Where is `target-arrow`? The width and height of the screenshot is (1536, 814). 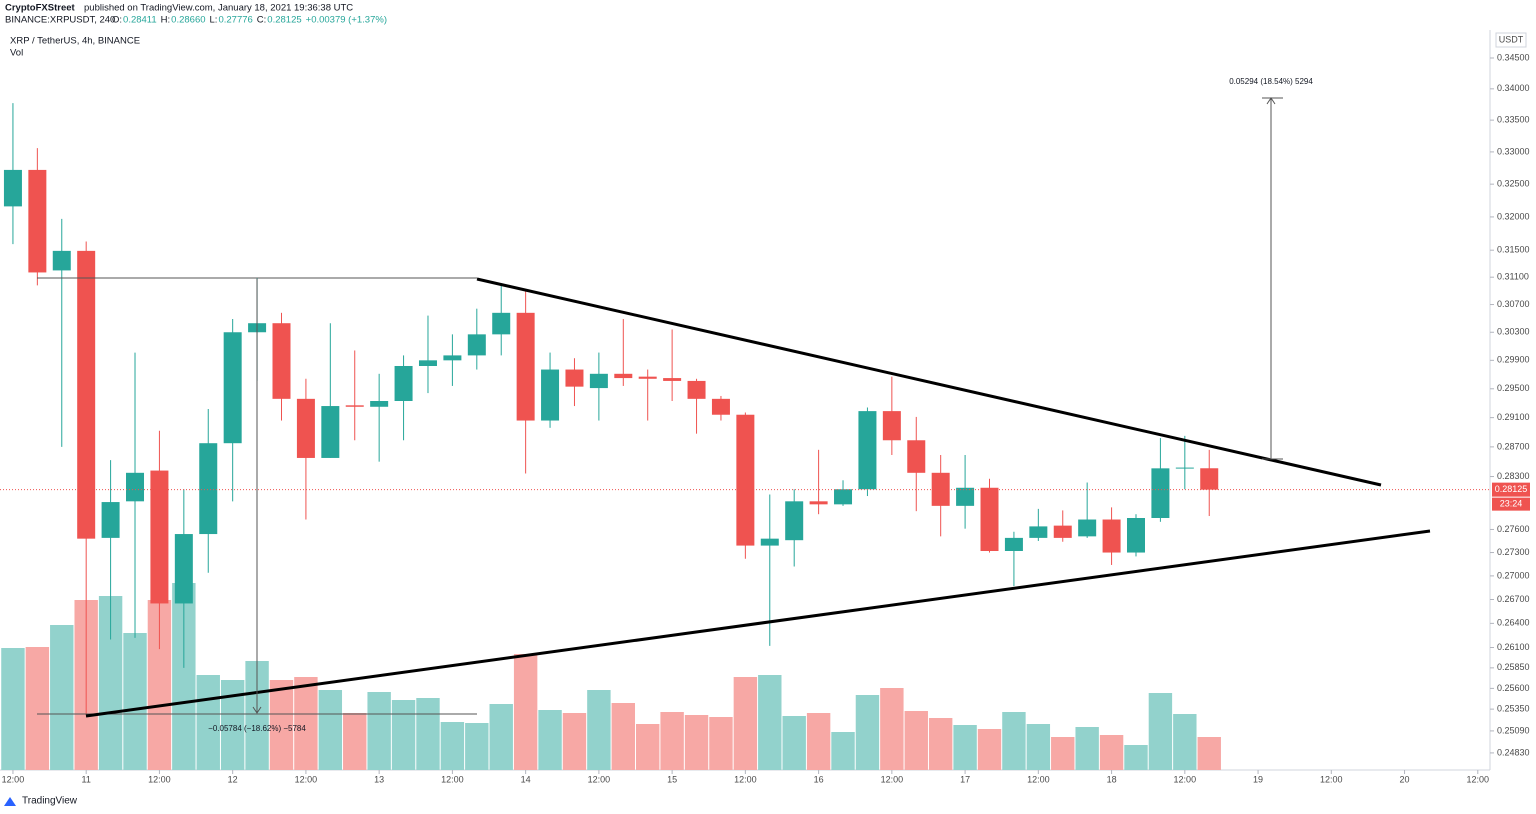 target-arrow is located at coordinates (1271, 101).